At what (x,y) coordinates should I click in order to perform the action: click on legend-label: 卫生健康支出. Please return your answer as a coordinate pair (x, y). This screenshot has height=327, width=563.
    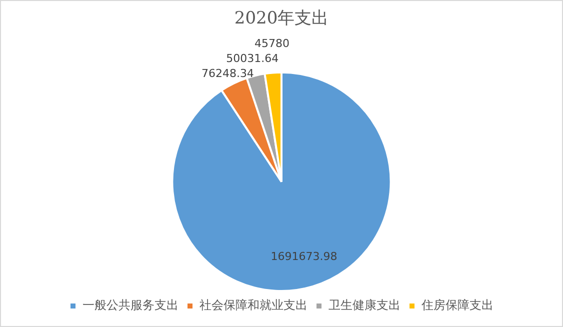
    Looking at the image, I should click on (364, 305).